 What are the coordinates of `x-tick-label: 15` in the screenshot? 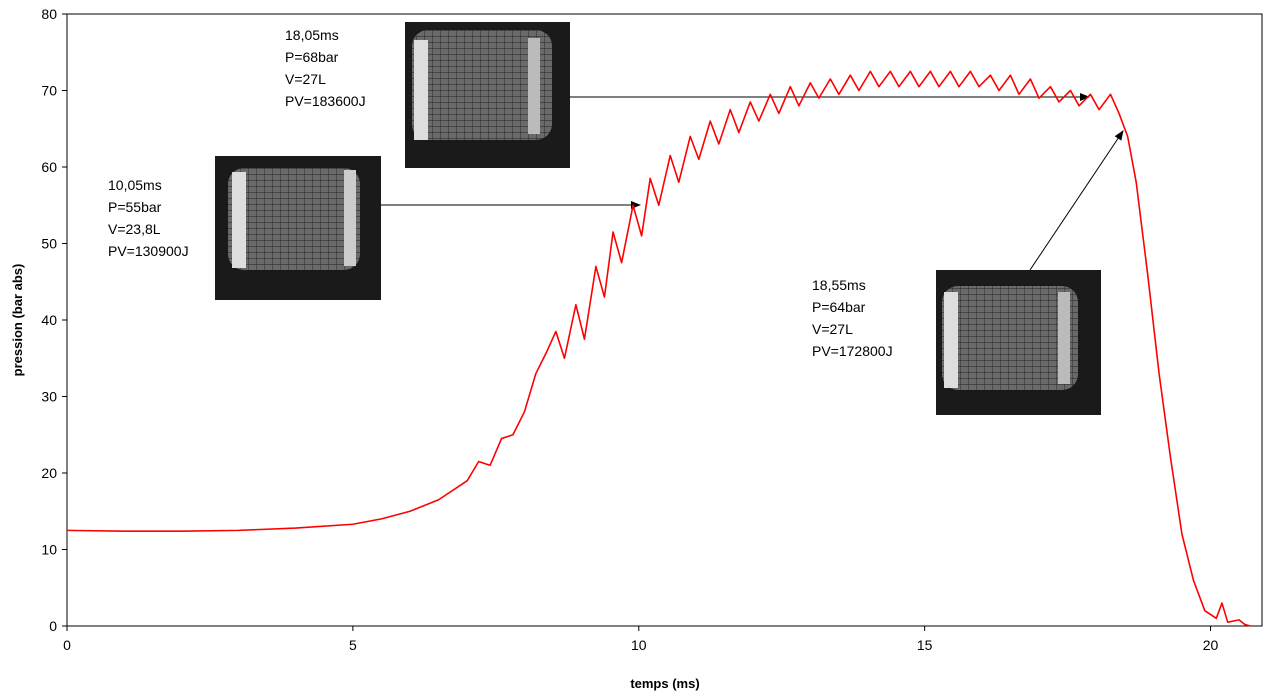 It's located at (925, 645).